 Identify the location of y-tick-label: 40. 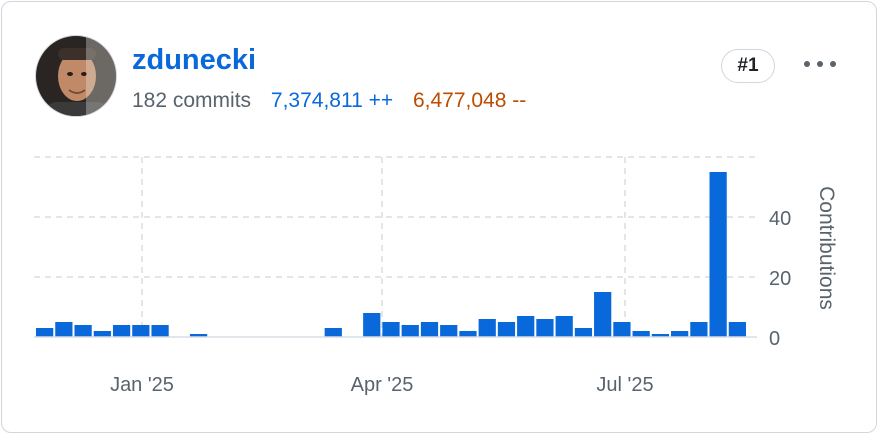
(780, 219).